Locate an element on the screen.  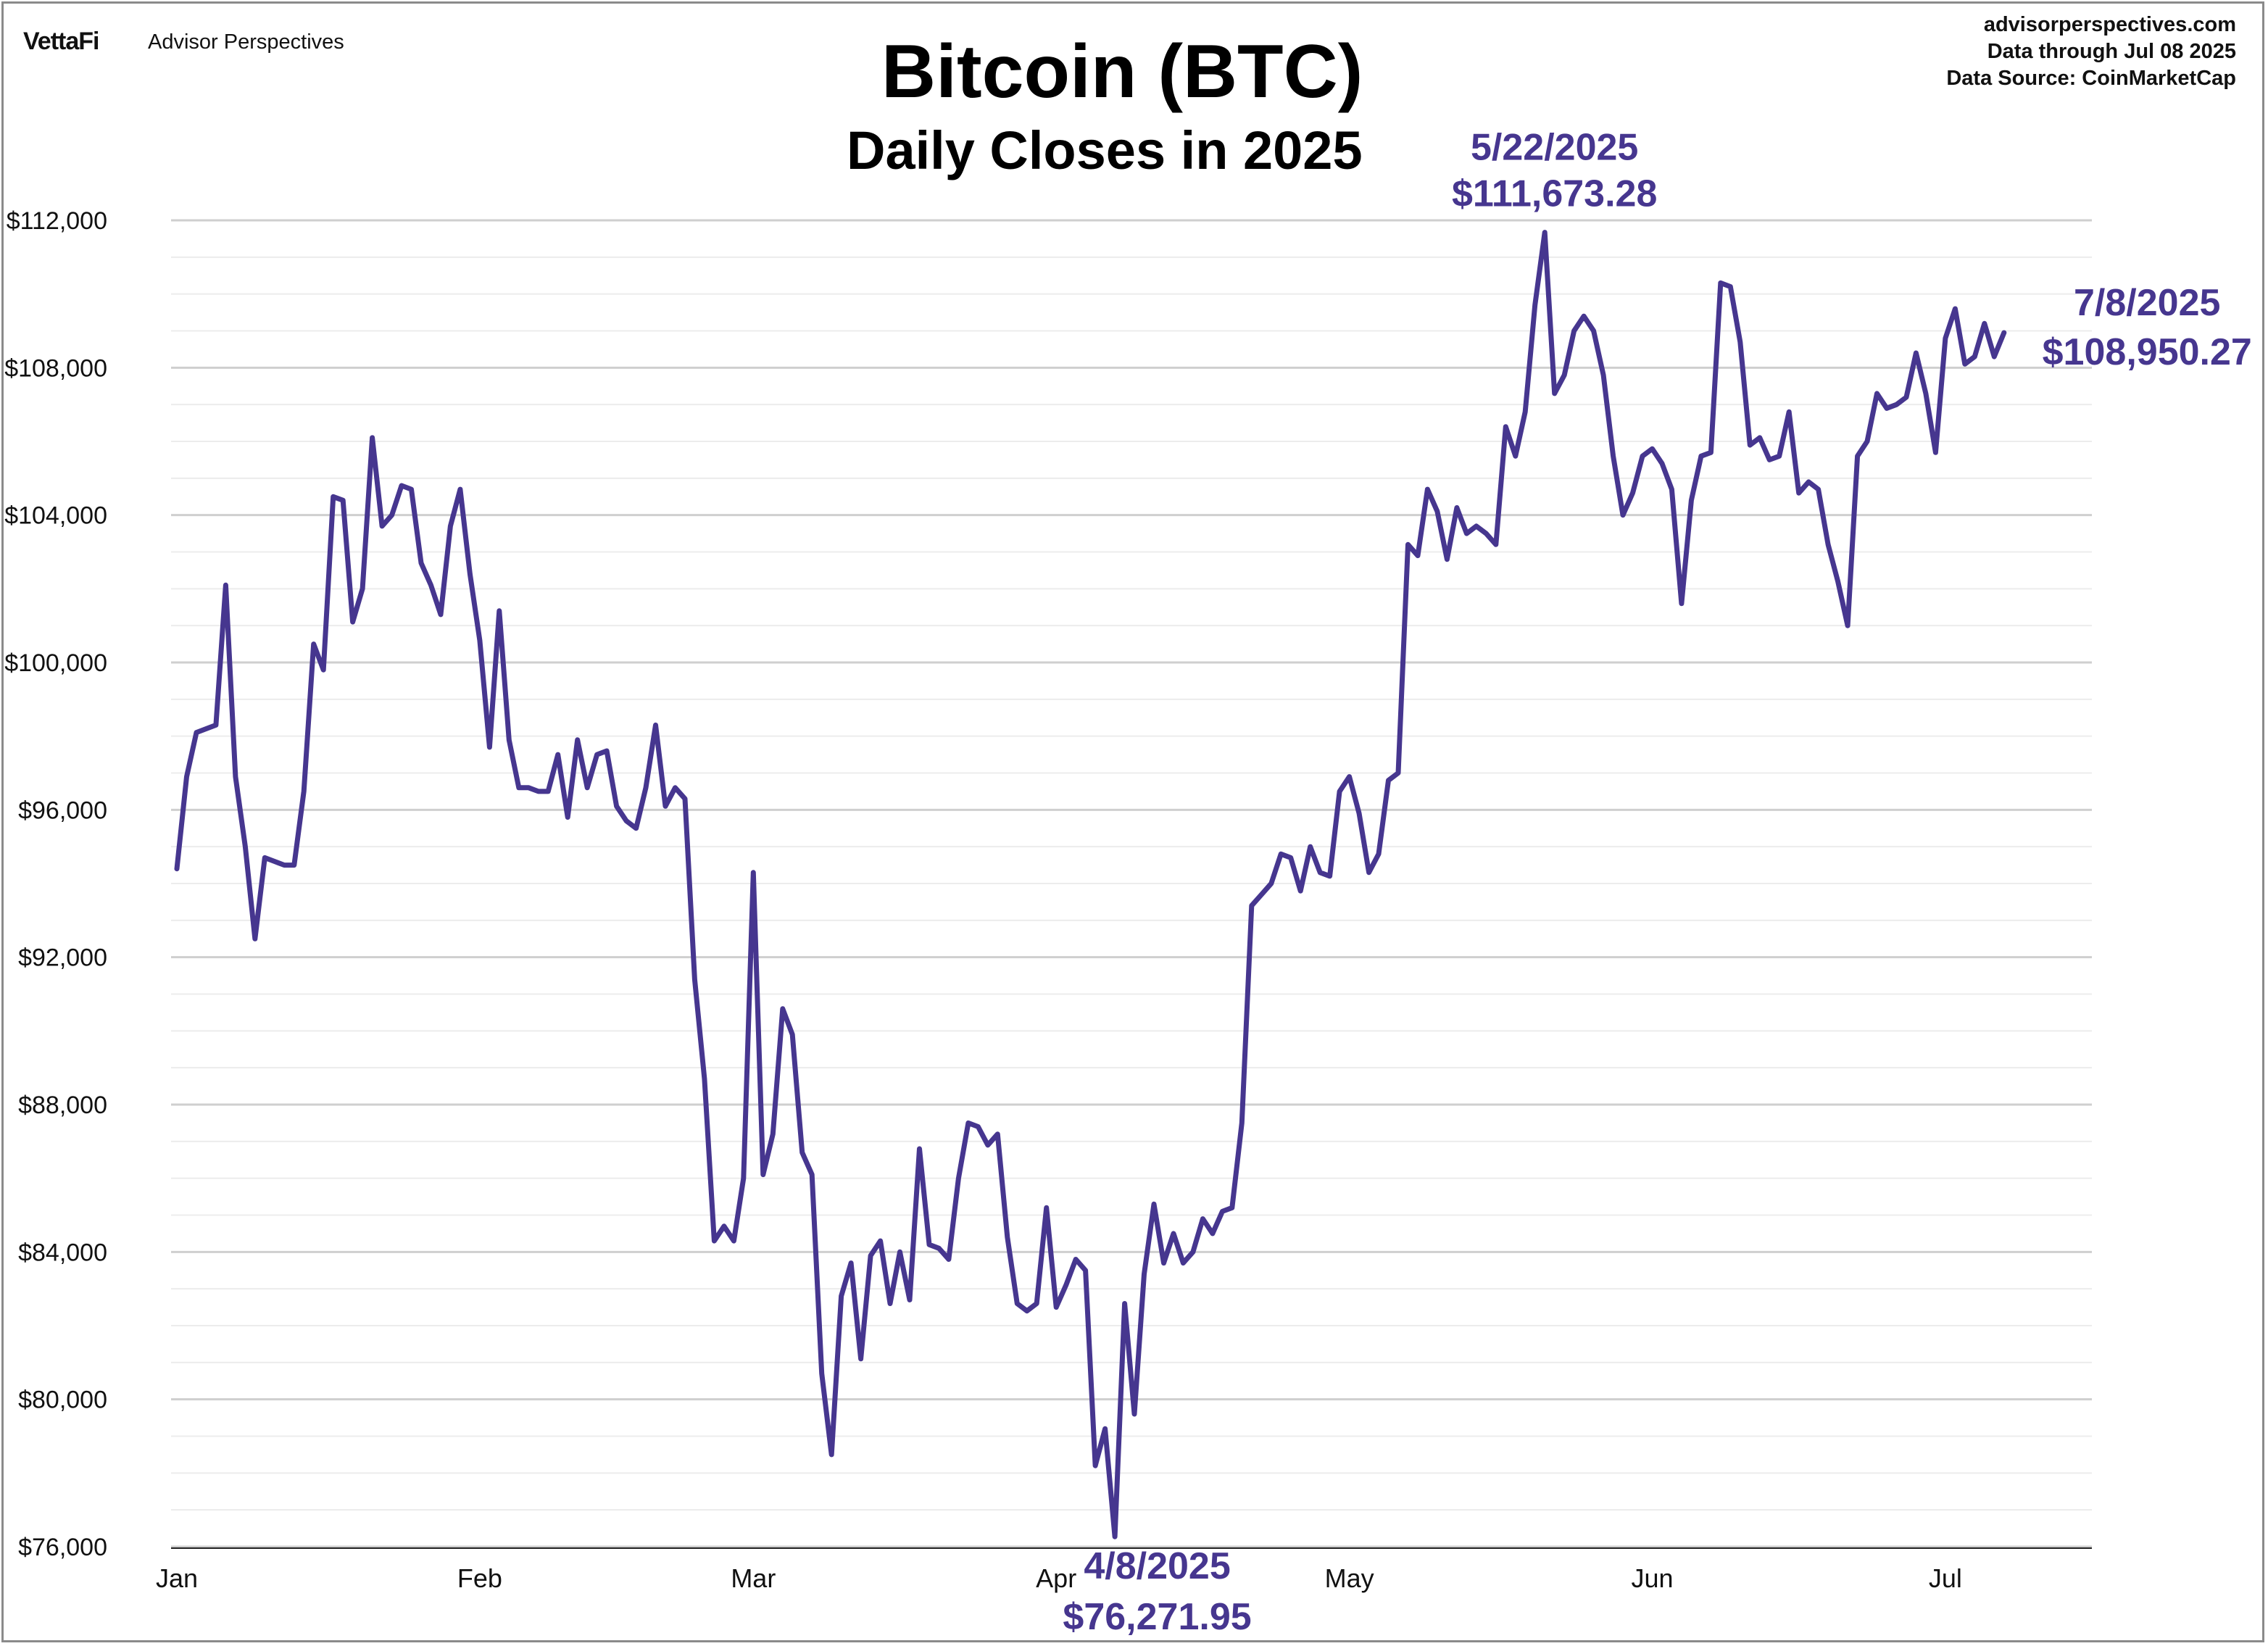
y-tick-label: $88,000 is located at coordinates (62, 1105).